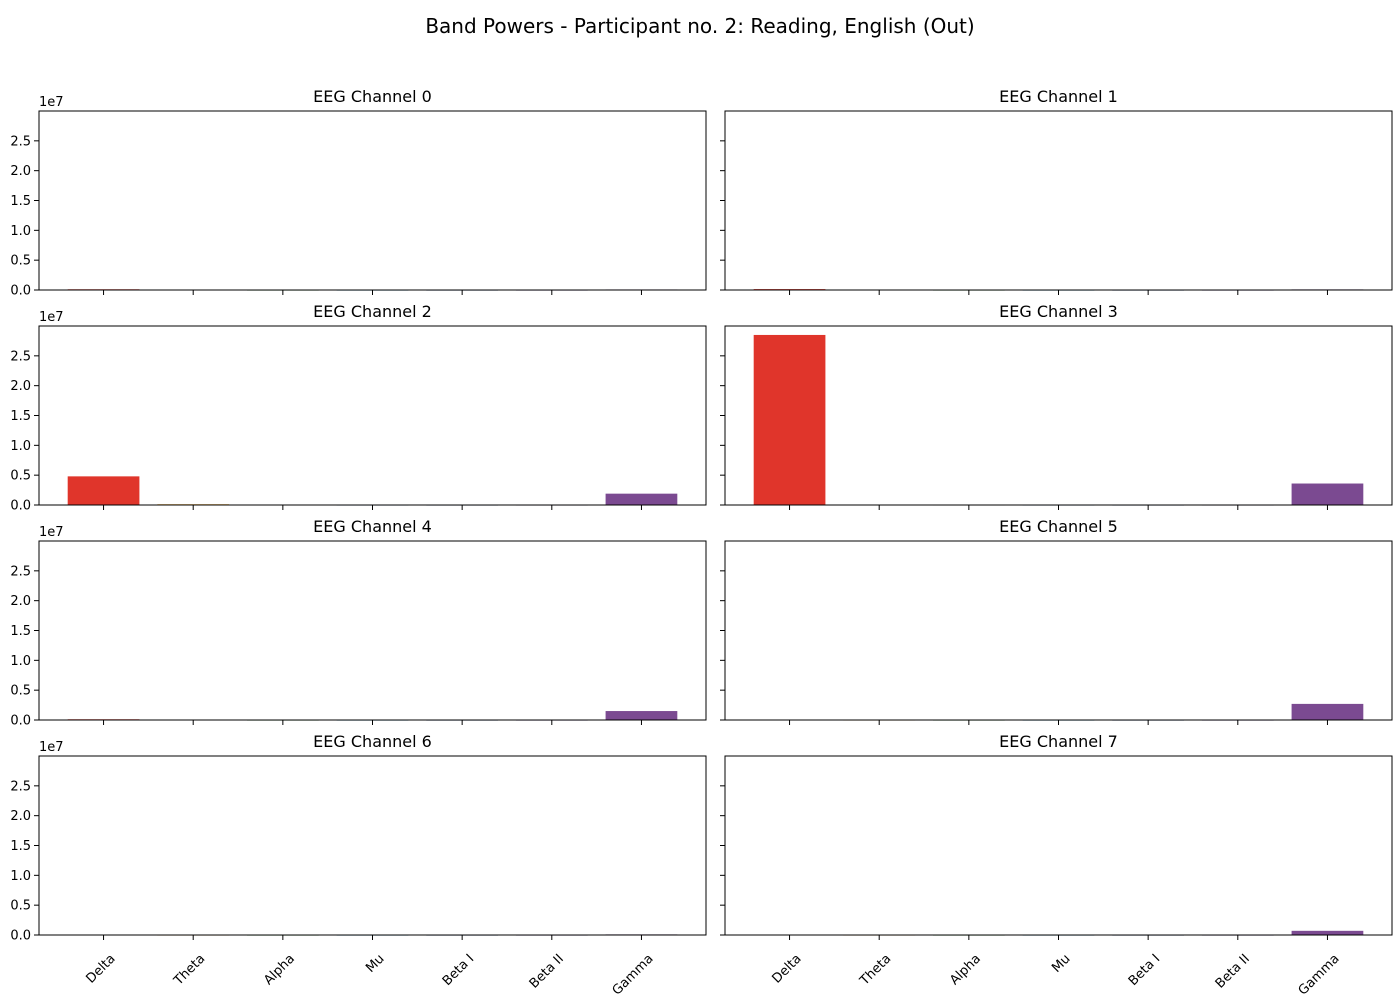 The height and width of the screenshot is (1000, 1400). What do you see at coordinates (372, 741) in the screenshot?
I see `subplot-title: EEG Channel 6` at bounding box center [372, 741].